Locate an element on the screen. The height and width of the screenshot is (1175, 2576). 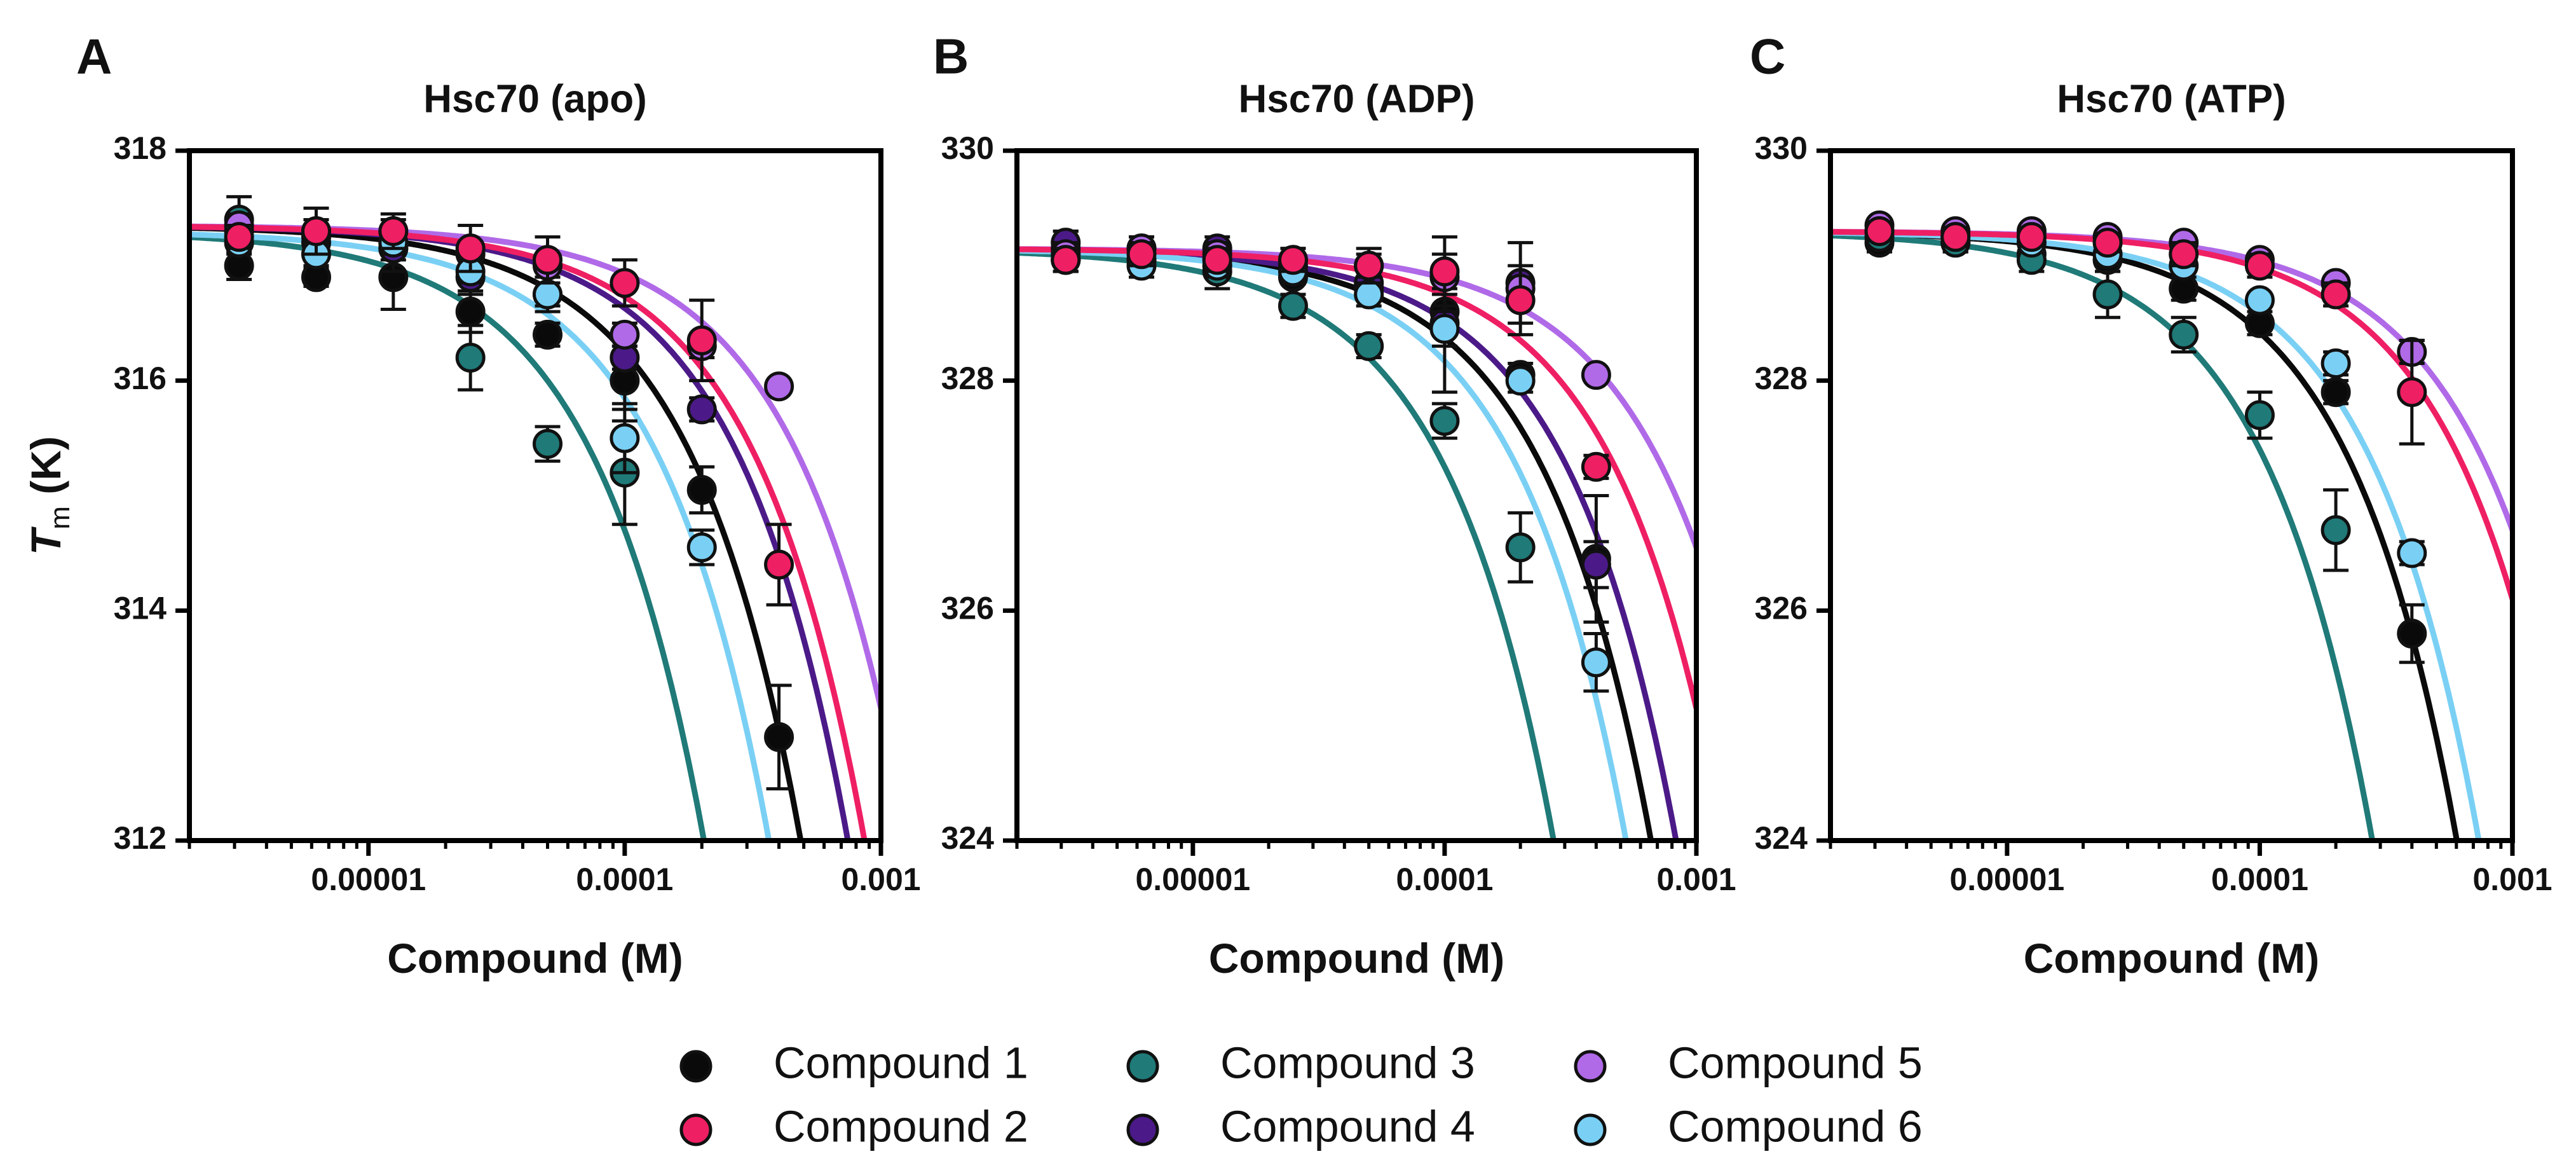
panel-title: Hsc70 (apo) is located at coordinates (534, 99).